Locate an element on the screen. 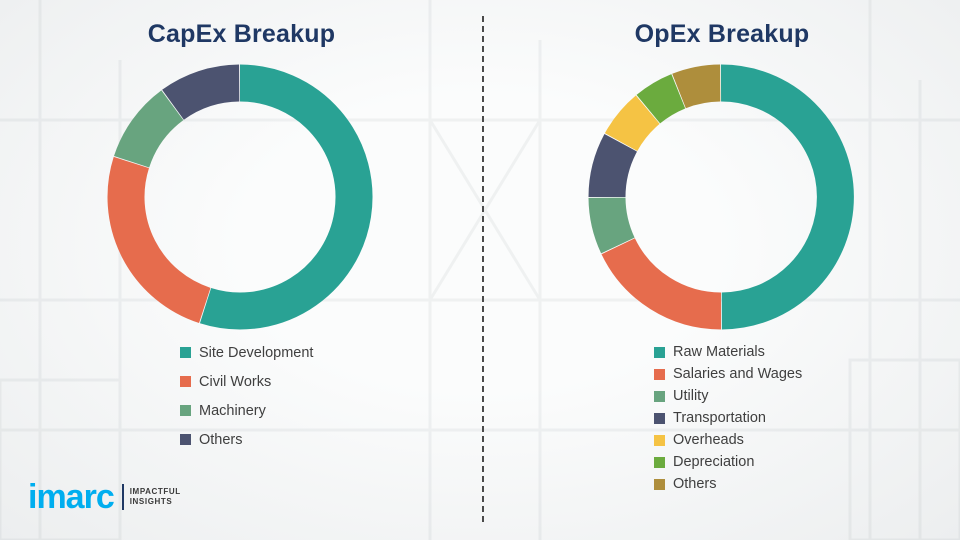  opex-donut-chart is located at coordinates (721, 197).